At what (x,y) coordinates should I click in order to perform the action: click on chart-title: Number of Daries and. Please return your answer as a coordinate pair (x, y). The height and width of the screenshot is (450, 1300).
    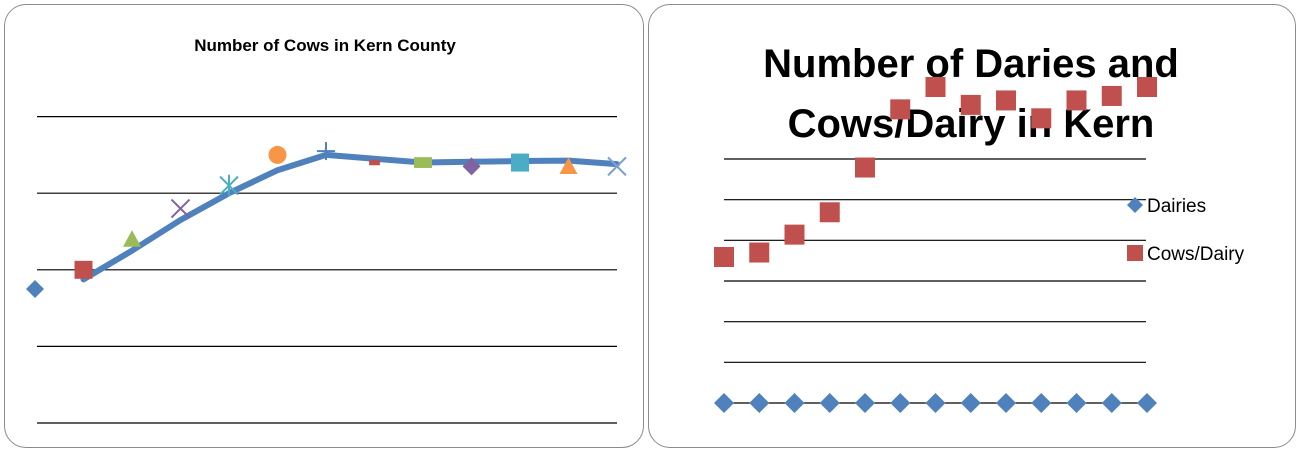
    Looking at the image, I should click on (971, 64).